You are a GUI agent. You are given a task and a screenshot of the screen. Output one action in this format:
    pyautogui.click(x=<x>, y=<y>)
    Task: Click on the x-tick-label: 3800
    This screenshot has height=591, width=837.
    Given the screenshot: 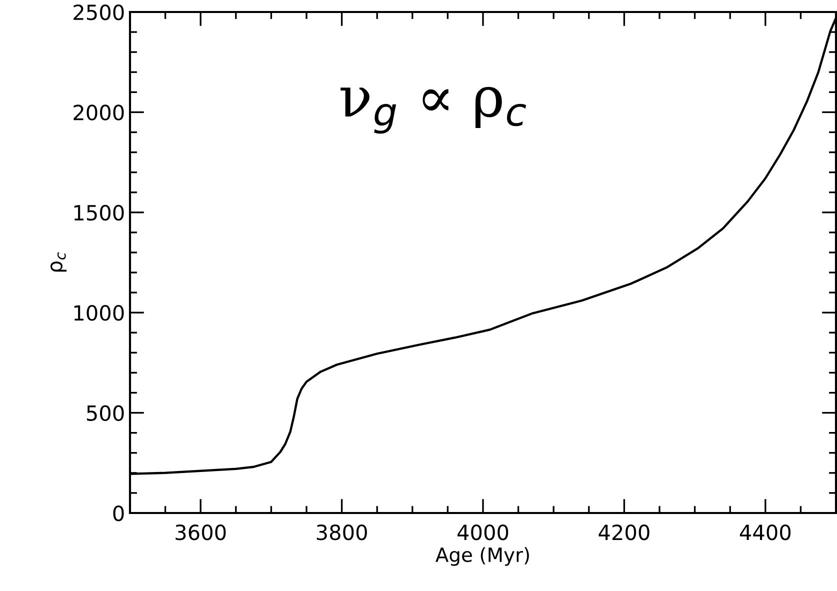 What is the action you would take?
    pyautogui.click(x=341, y=532)
    